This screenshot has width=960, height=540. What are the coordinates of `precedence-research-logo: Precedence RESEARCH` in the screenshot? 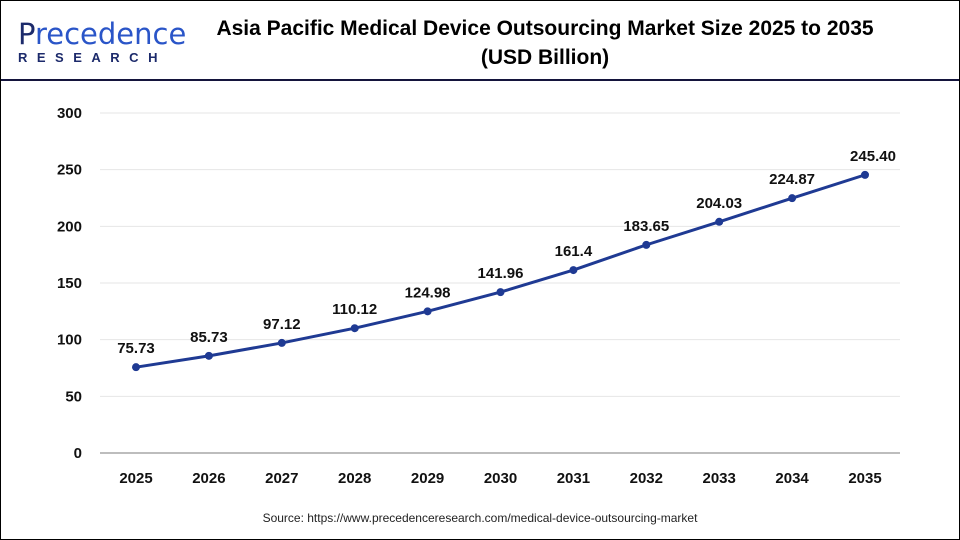 It's located at (102, 41).